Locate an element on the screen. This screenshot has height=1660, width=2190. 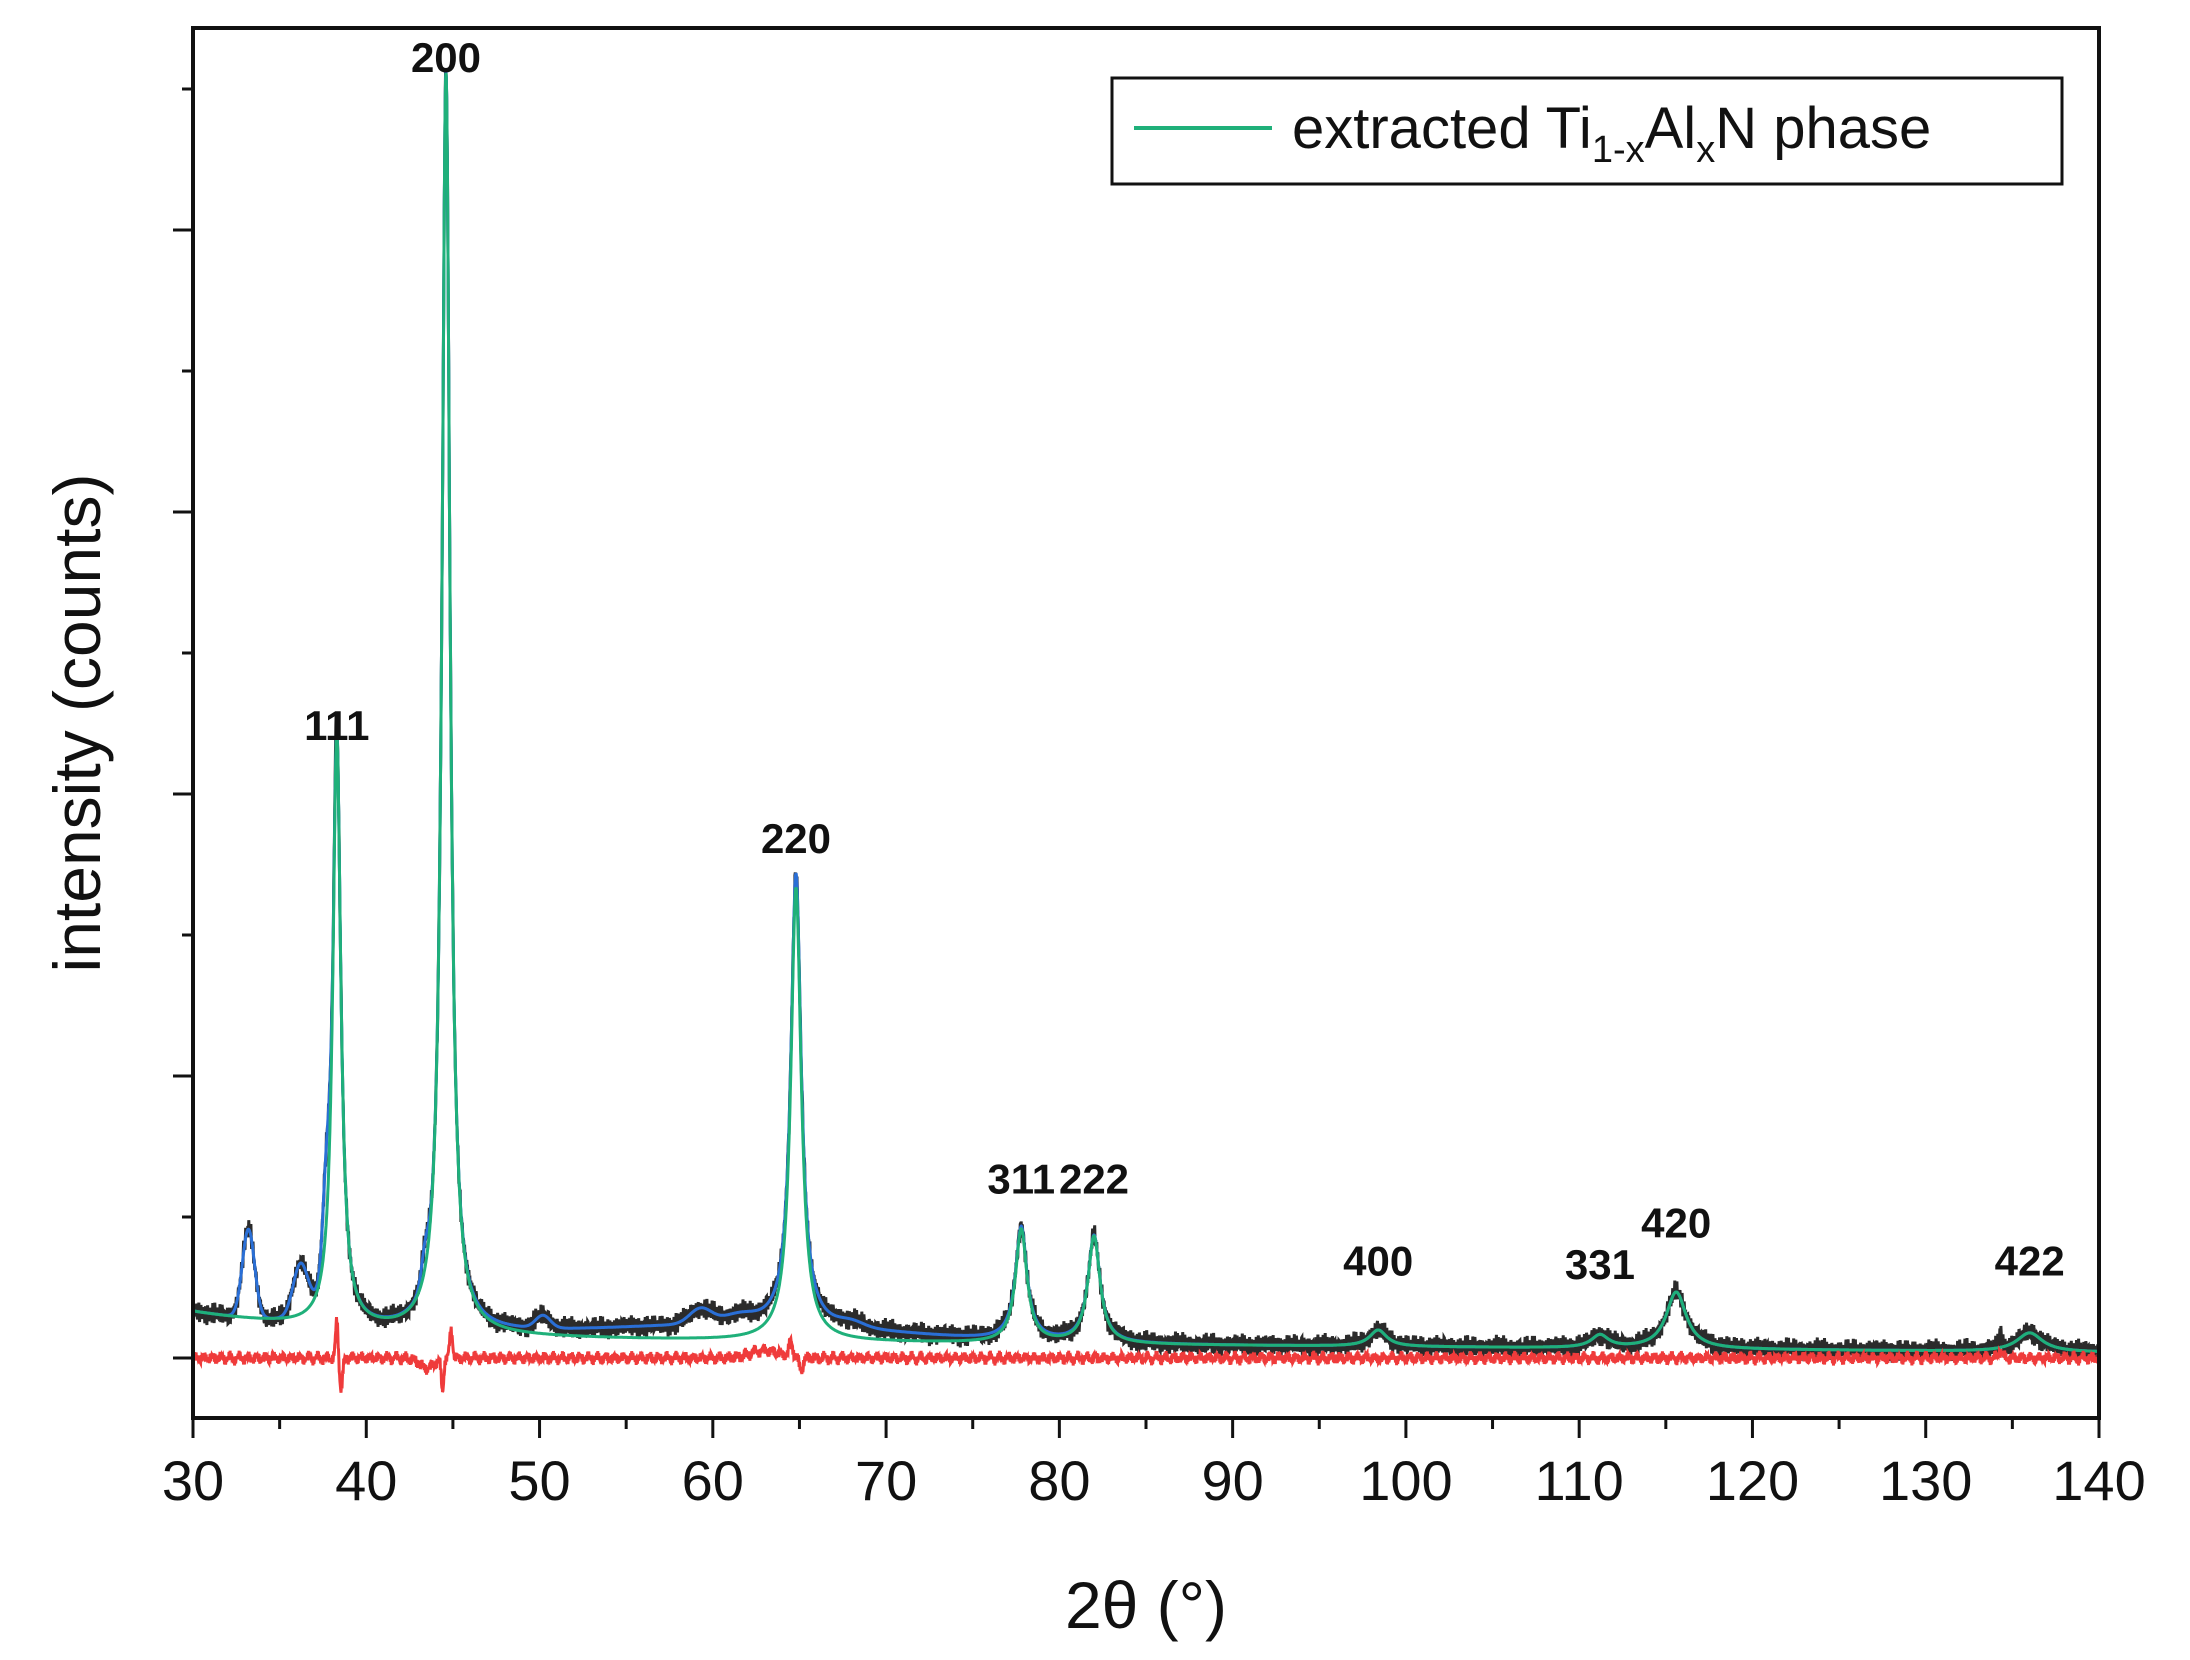
legend-box is located at coordinates (1587, 131).